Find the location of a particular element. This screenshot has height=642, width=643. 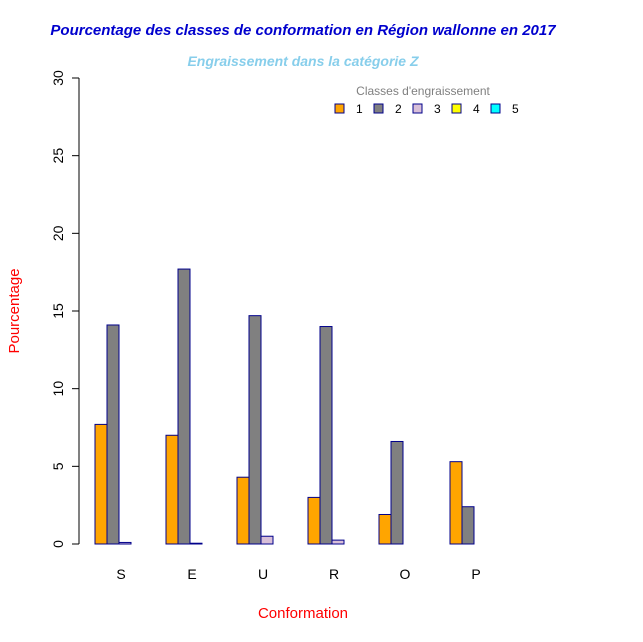

legend: Classes d'engraissement 1 2 3 4 5 is located at coordinates (426, 100).